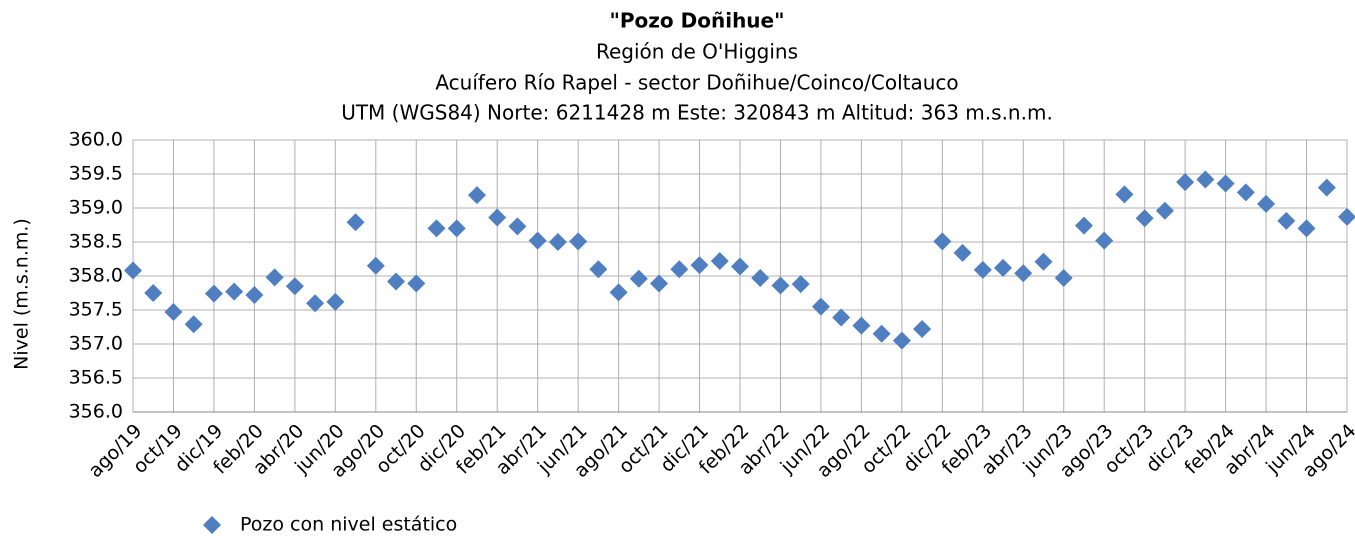 This screenshot has height=536, width=1355. I want to click on legend-marker, so click(212, 525).